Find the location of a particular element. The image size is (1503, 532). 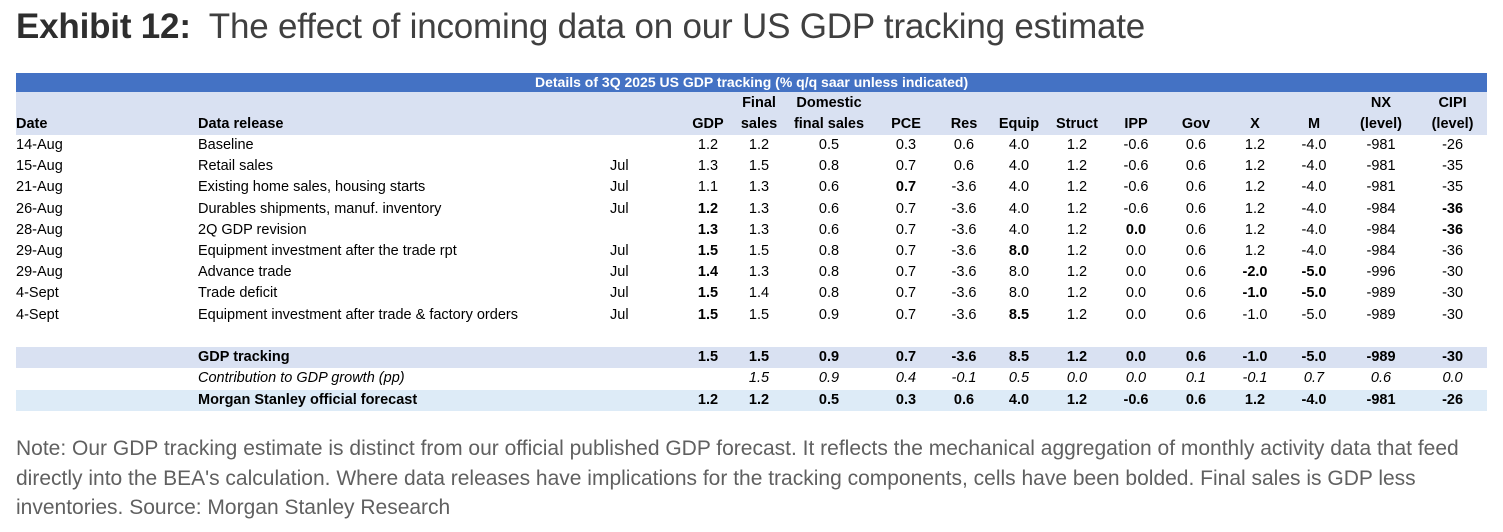

value-cell: 0.1 is located at coordinates (1196, 378).